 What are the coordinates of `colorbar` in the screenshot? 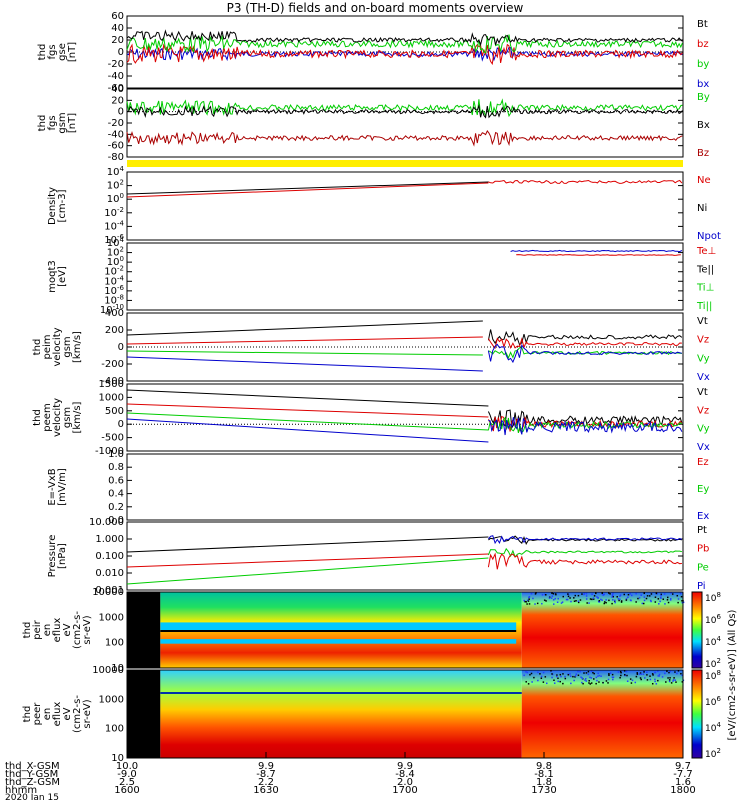 It's located at (697, 630).